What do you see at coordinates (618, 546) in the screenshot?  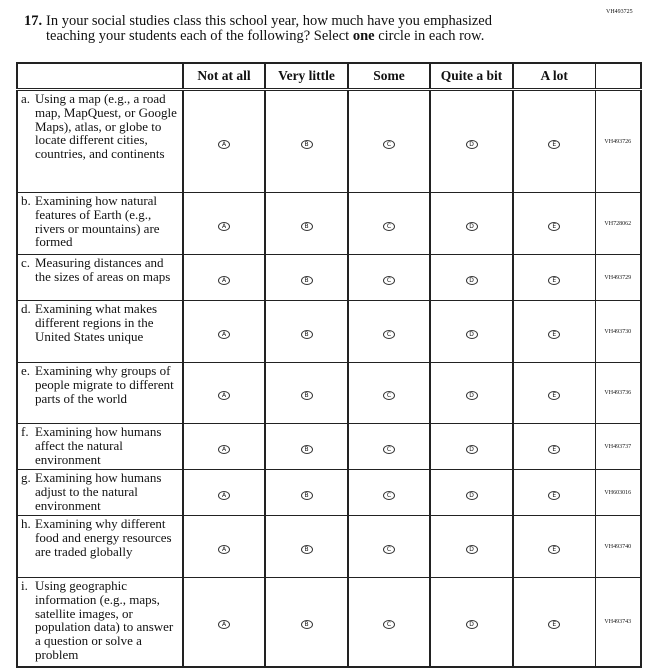 I see `item-code: VH493740` at bounding box center [618, 546].